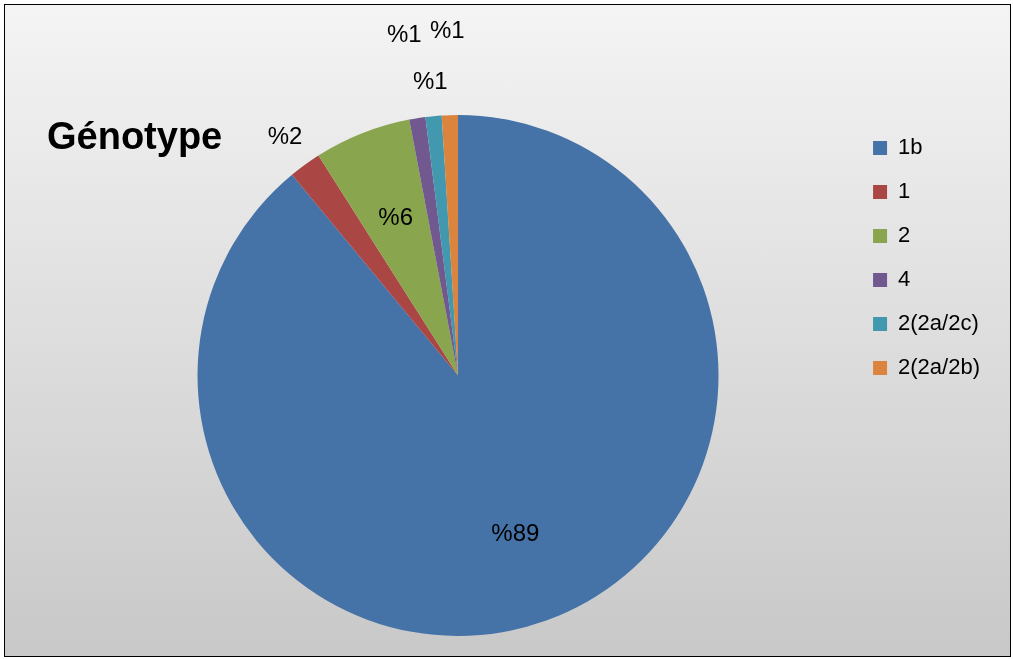 The image size is (1013, 659). I want to click on legend-label: 2(2a/2b), so click(939, 367).